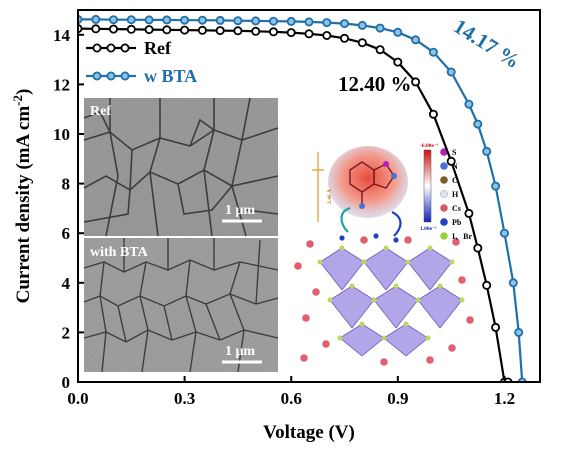 Image resolution: width=564 pixels, height=451 pixels. What do you see at coordinates (375, 84) in the screenshot?
I see `efficiency-label-ref: 12.40 %` at bounding box center [375, 84].